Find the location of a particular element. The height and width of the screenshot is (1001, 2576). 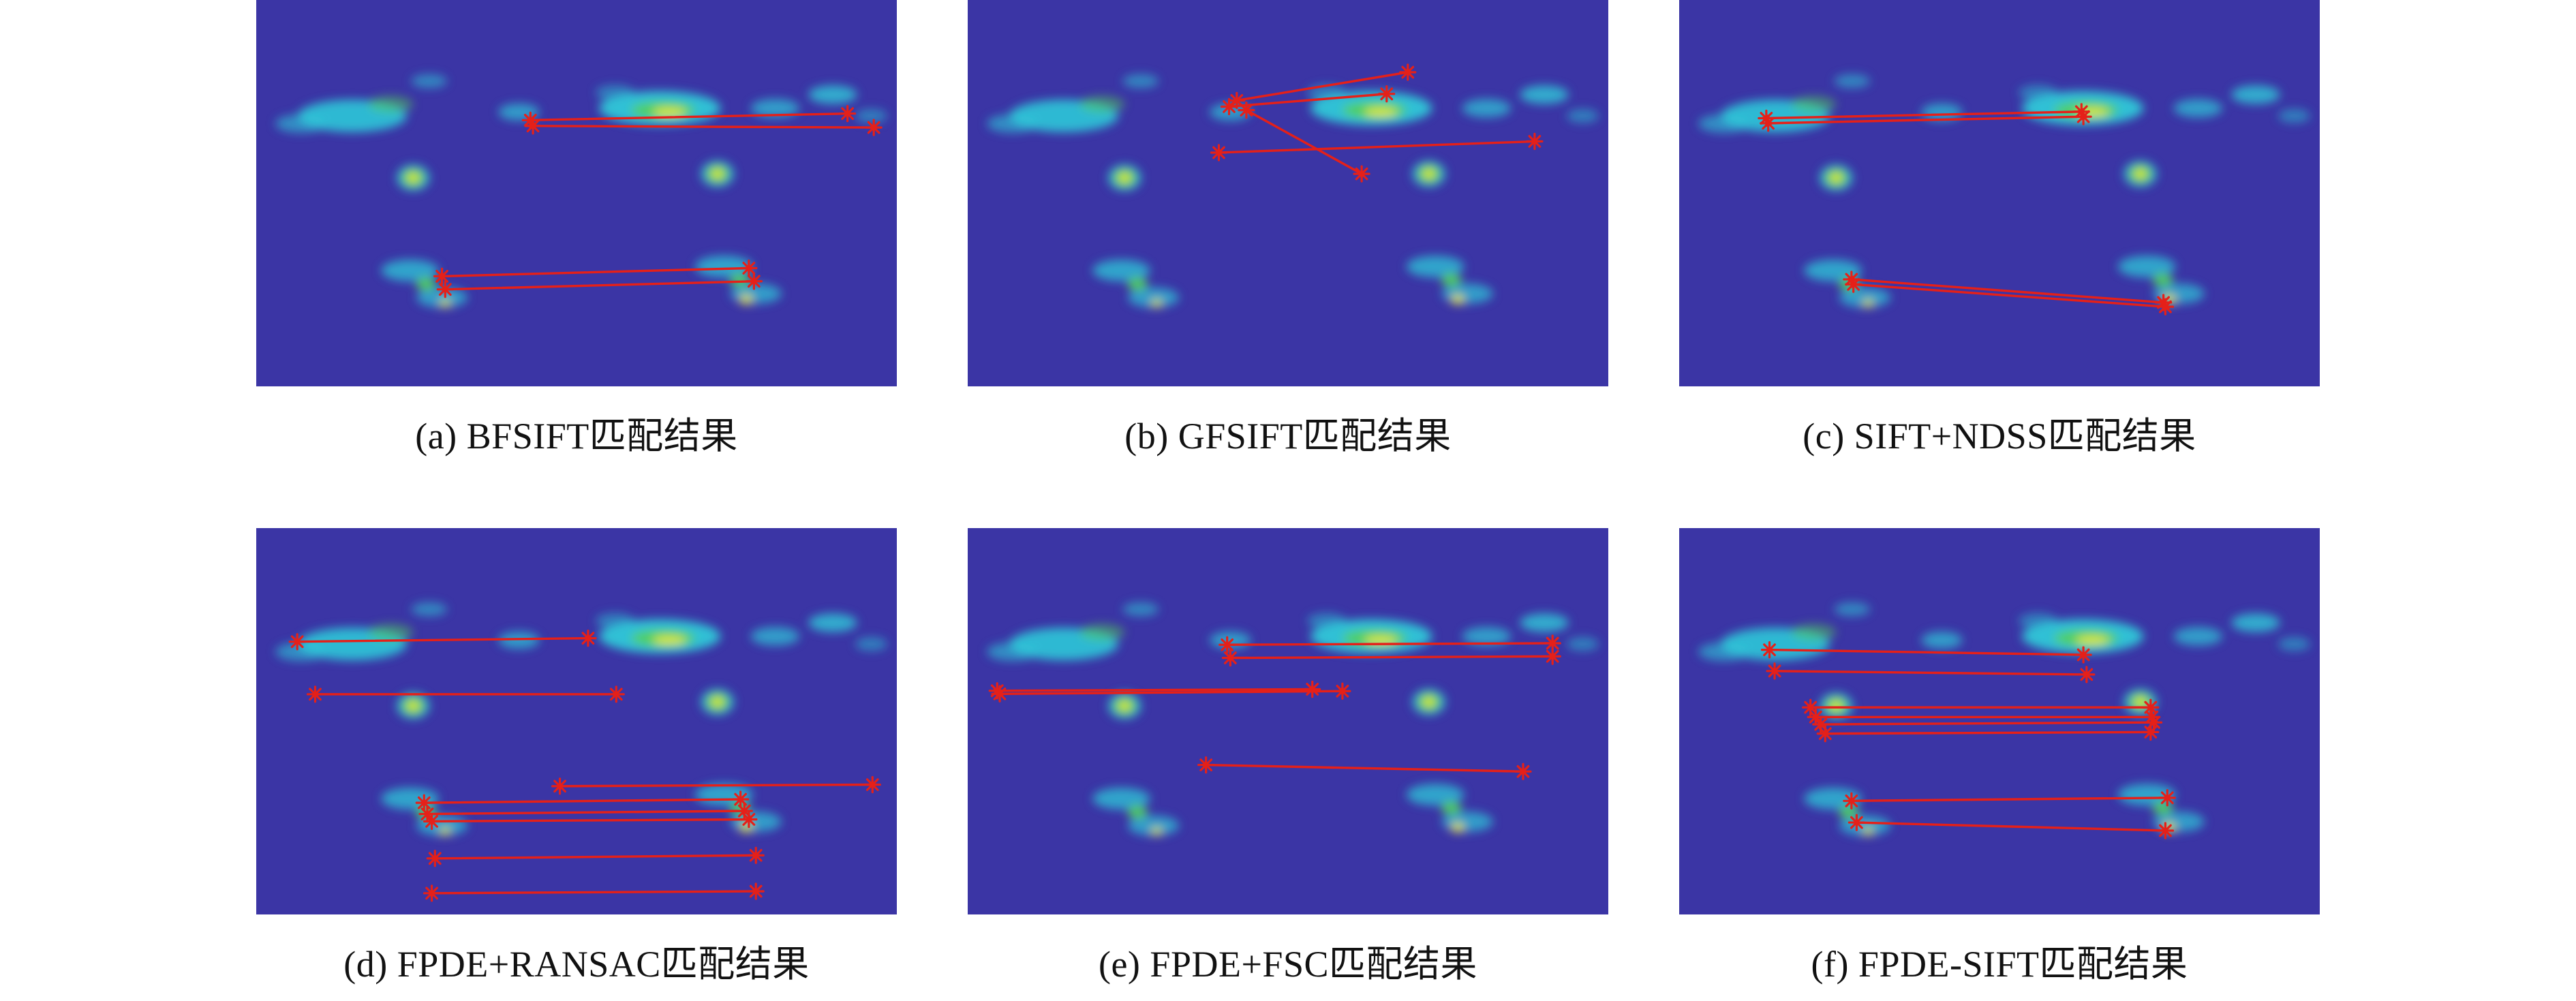

panel-caption-e: (e) FPDE+FSC匹配结果 is located at coordinates (1287, 964).